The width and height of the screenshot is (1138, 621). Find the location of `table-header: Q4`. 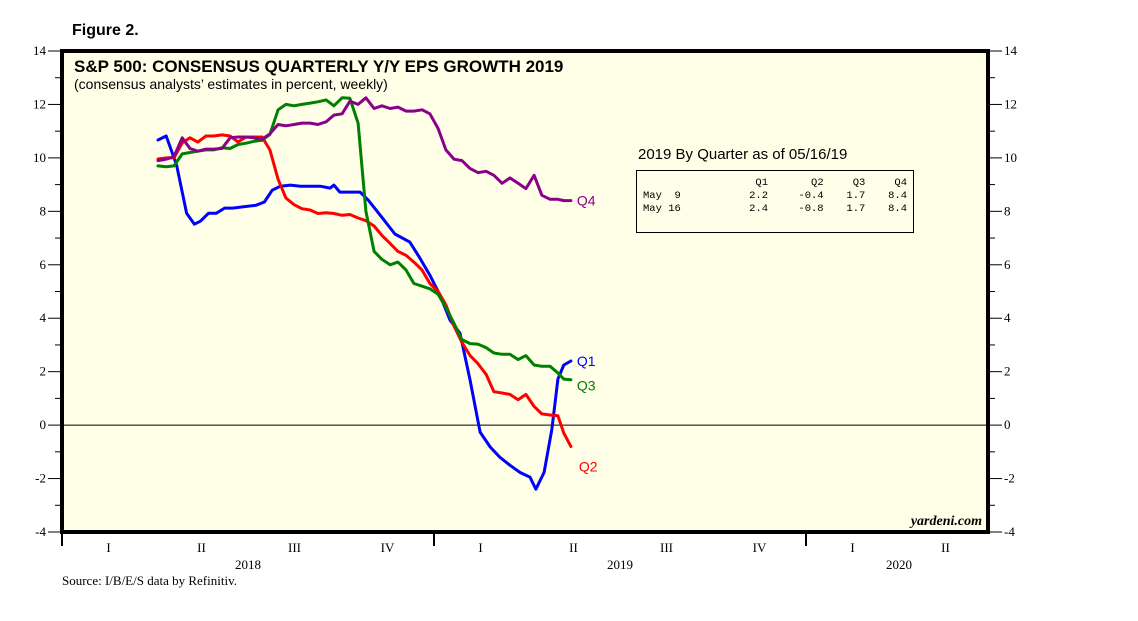

table-header: Q4 is located at coordinates (900, 183).